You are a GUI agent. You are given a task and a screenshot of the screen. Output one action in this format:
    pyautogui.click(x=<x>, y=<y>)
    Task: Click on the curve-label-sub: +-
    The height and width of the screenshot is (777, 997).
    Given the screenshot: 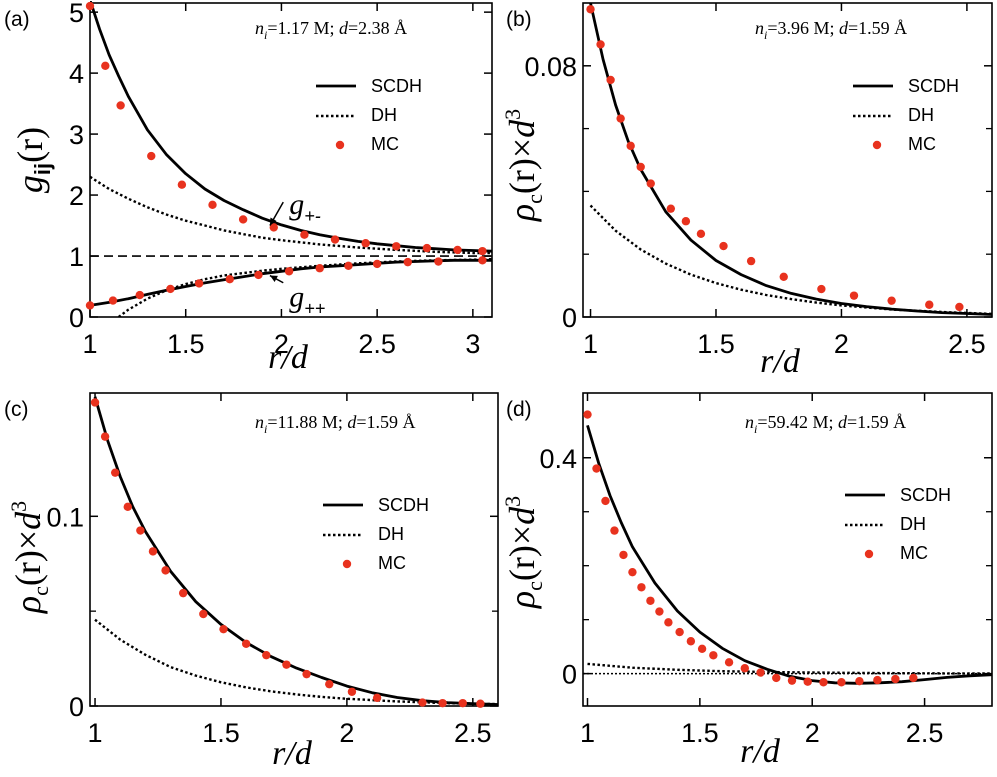 What is the action you would take?
    pyautogui.click(x=312, y=216)
    